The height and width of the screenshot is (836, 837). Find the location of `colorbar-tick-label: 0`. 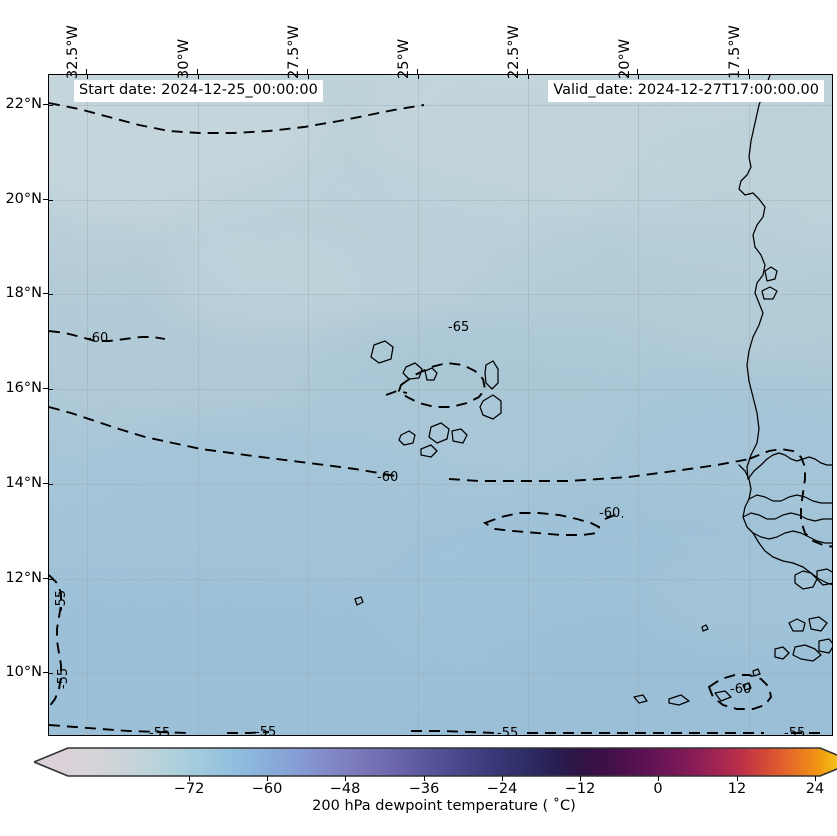

colorbar-tick-label: 0 is located at coordinates (658, 789).